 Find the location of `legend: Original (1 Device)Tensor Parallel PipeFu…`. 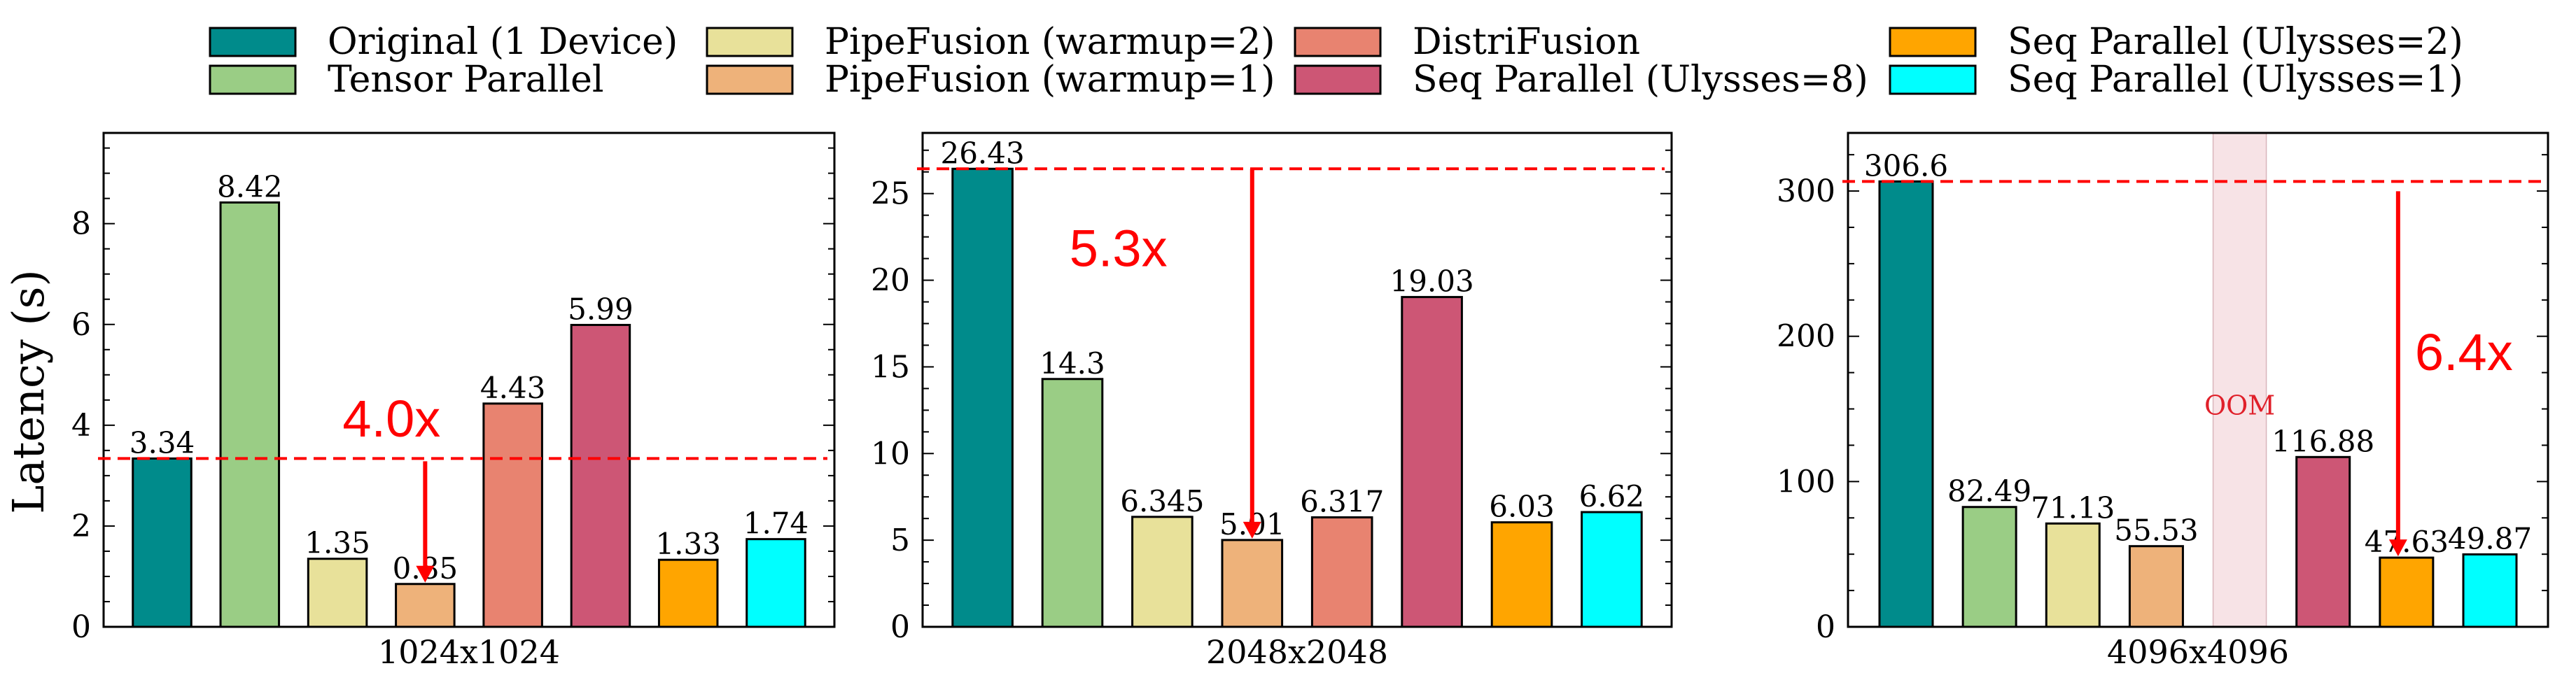

legend: Original (1 Device)Tensor Parallel PipeFu… is located at coordinates (1336, 61).